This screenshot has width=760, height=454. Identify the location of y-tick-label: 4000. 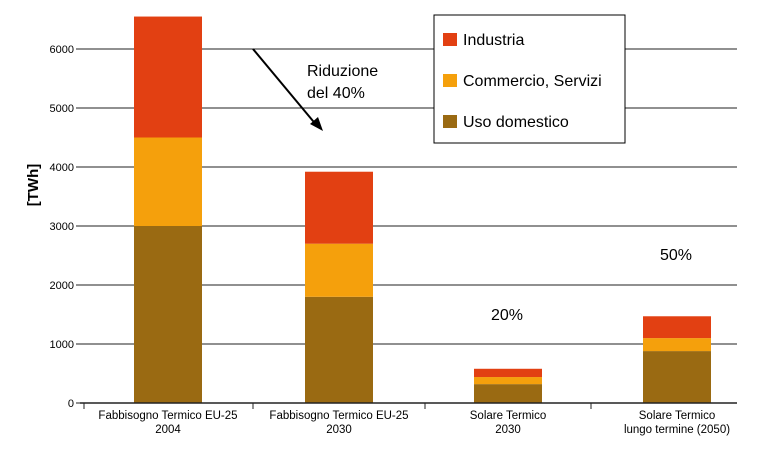
(62, 168).